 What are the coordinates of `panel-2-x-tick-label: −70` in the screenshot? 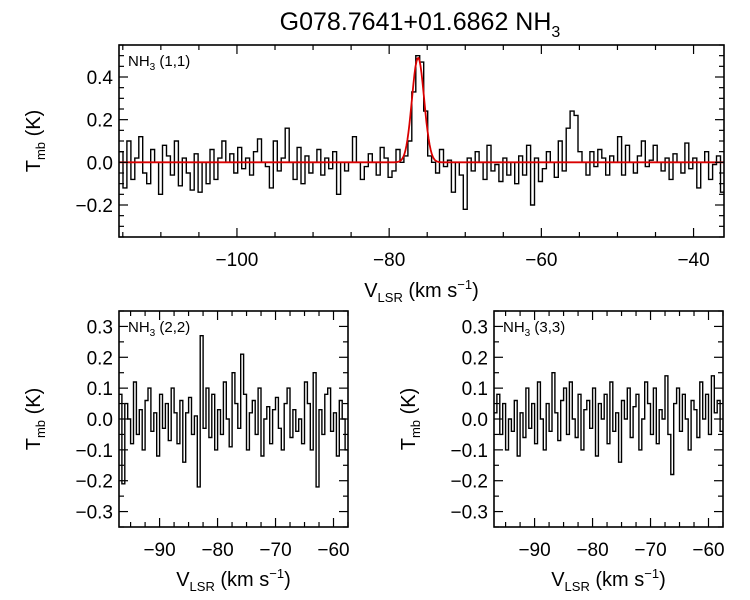 It's located at (275, 550).